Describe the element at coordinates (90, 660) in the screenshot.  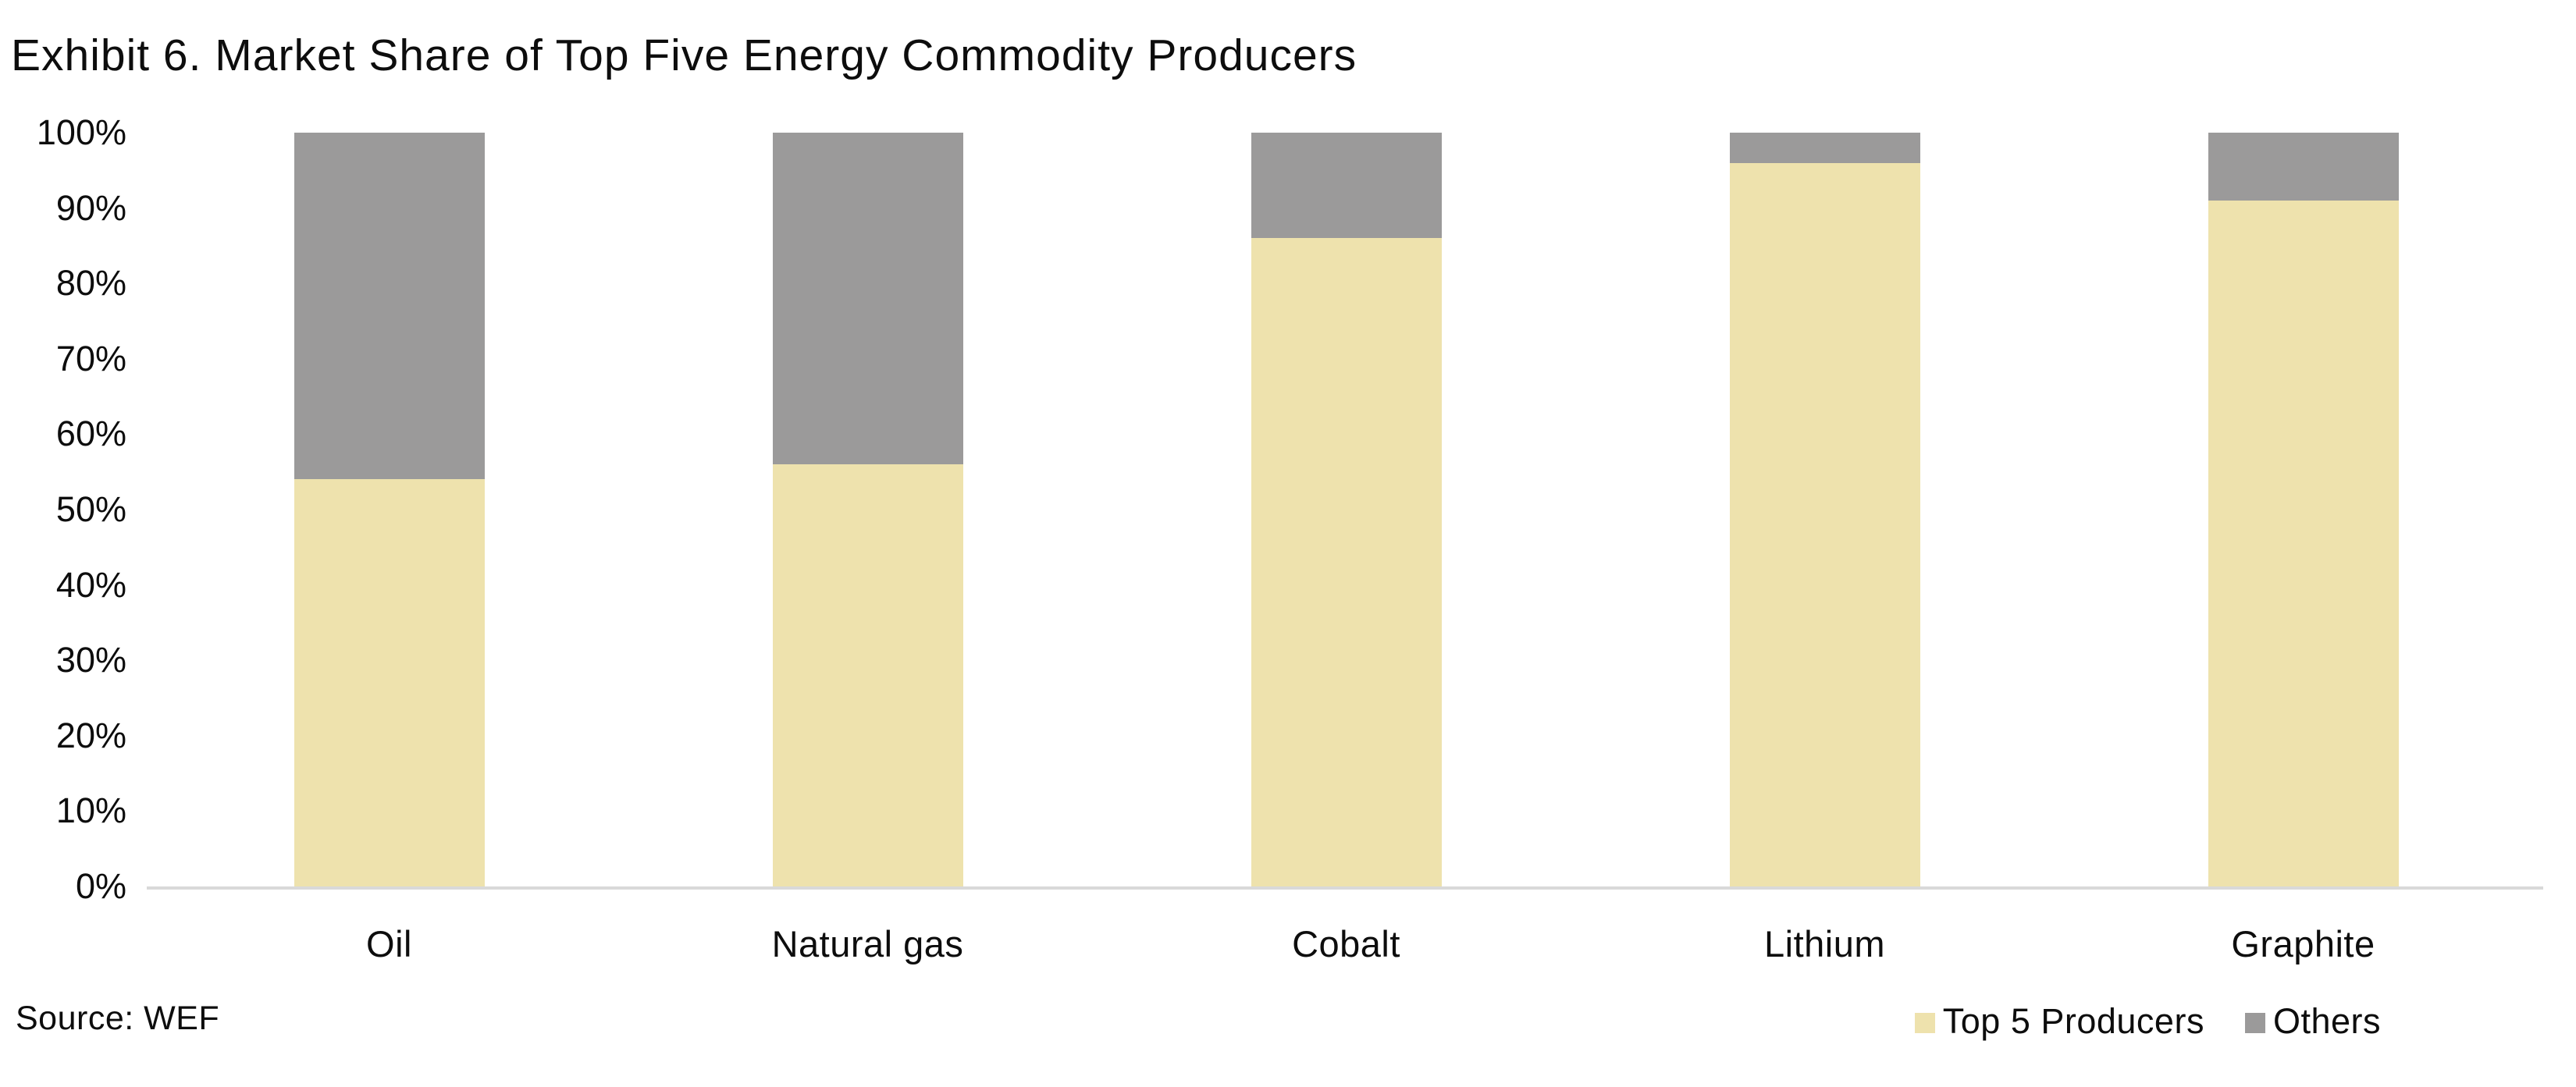
I see `y-axis-tick-label: 30%` at that location.